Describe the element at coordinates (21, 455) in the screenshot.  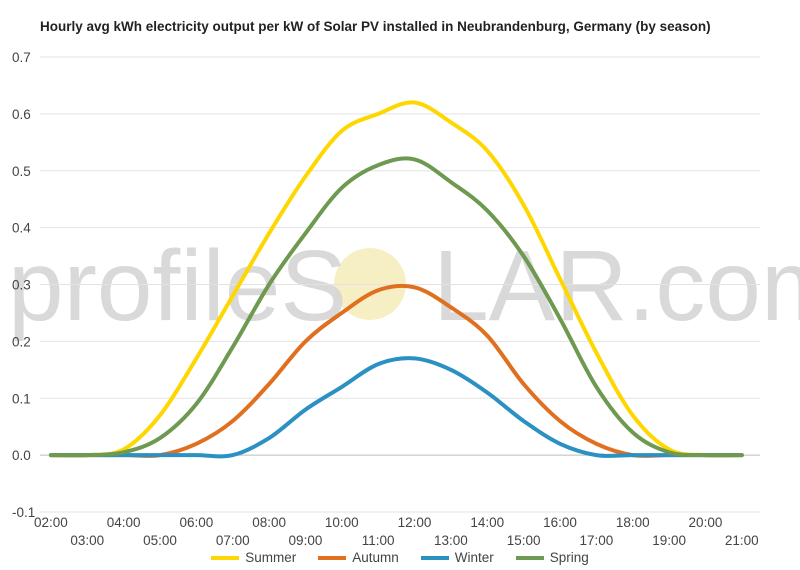
I see `y-tick-label: 0.0` at that location.